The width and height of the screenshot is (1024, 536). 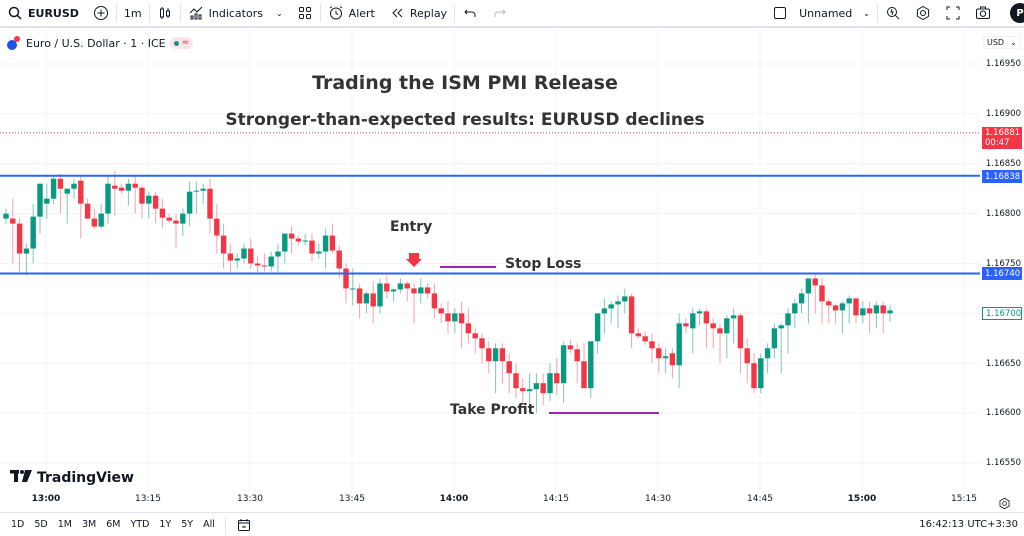 I want to click on magnifier-spark-icon, so click(x=893, y=13).